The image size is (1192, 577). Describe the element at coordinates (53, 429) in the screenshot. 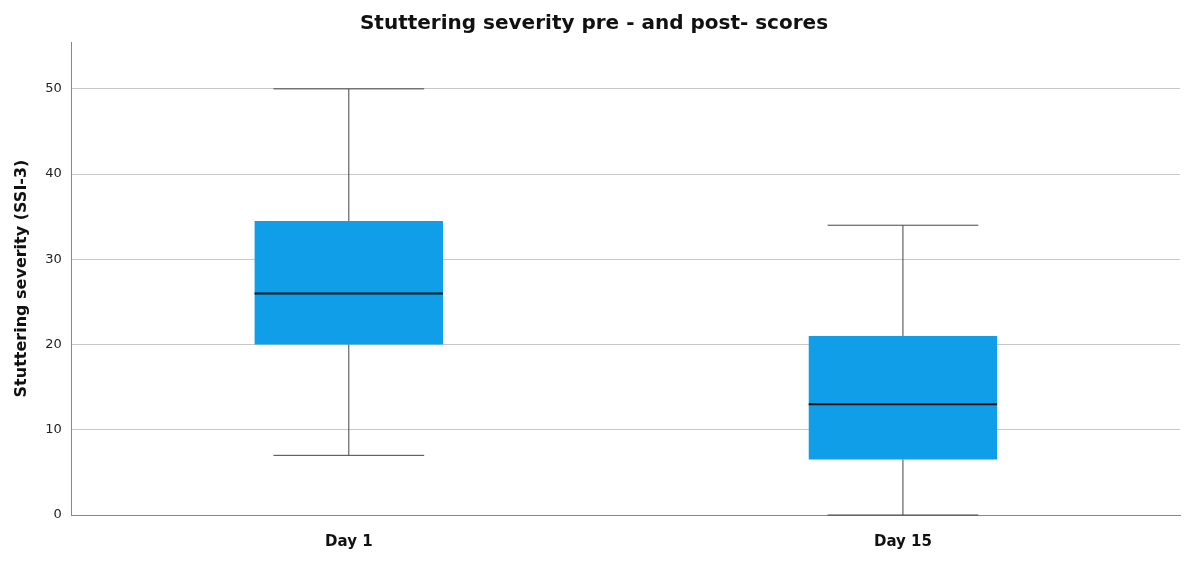

I see `y-tick-label: 10` at that location.